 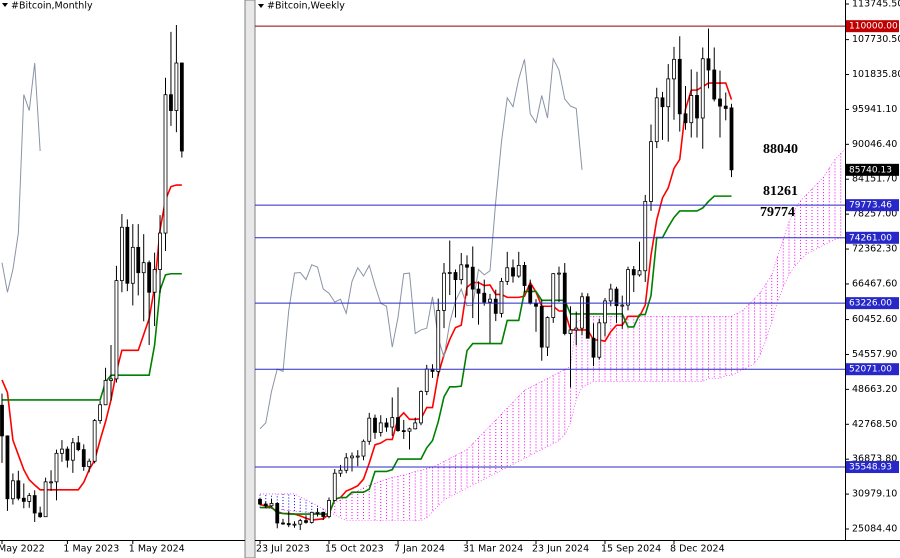 What do you see at coordinates (874, 389) in the screenshot?
I see `y-tick-label: 48663.20` at bounding box center [874, 389].